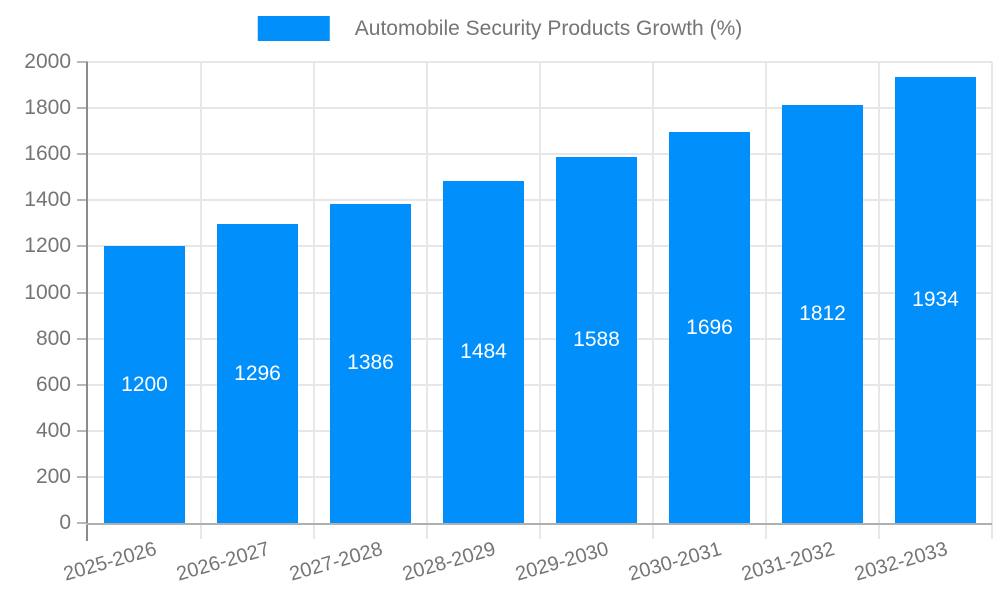 This screenshot has height=600, width=1000. What do you see at coordinates (53, 476) in the screenshot?
I see `y-axis-label: 200` at bounding box center [53, 476].